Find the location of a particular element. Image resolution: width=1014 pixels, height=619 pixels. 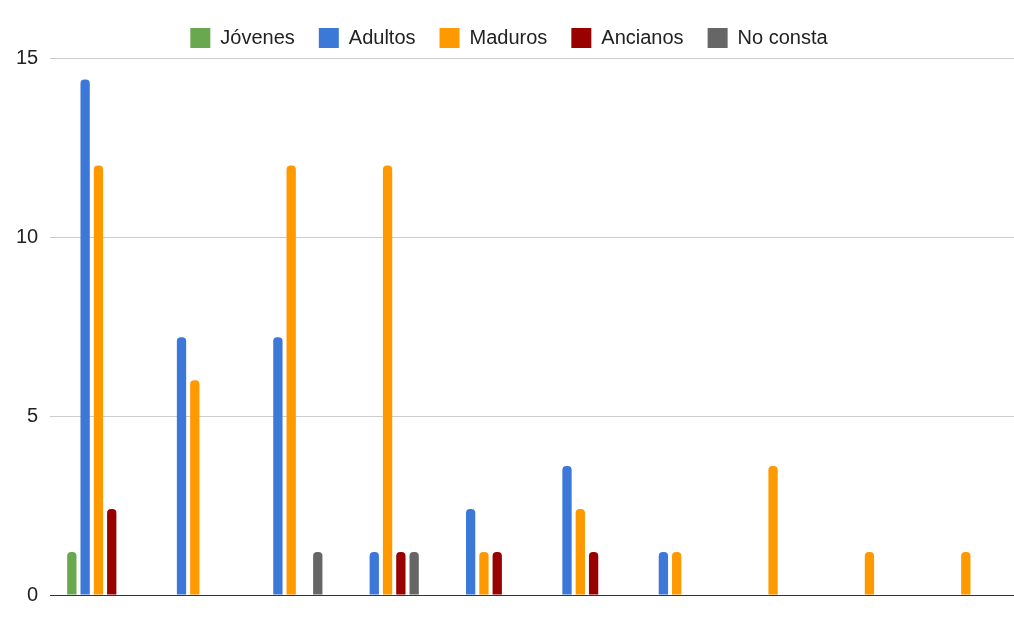

legend-label: Maduros is located at coordinates (508, 36).